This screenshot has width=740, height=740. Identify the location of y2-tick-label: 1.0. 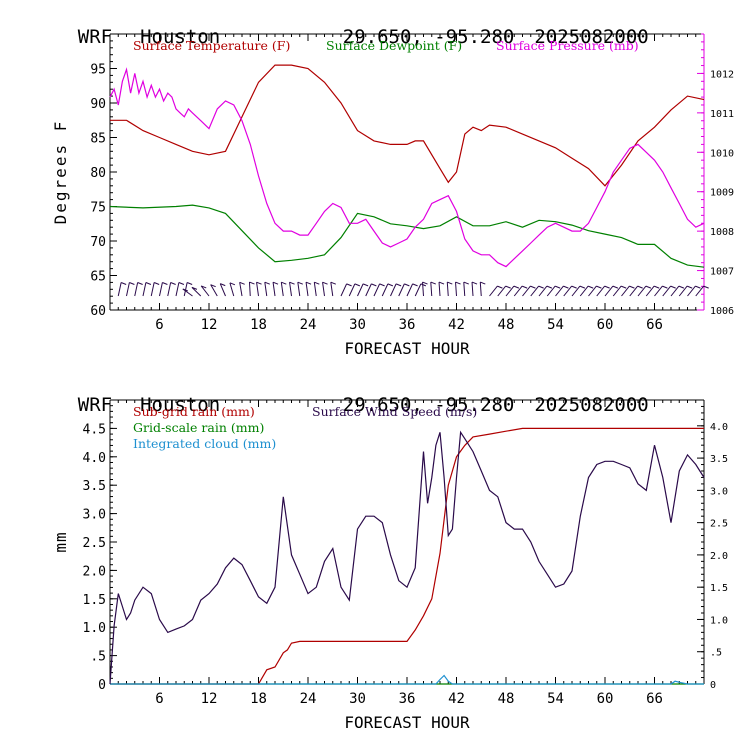
(719, 620).